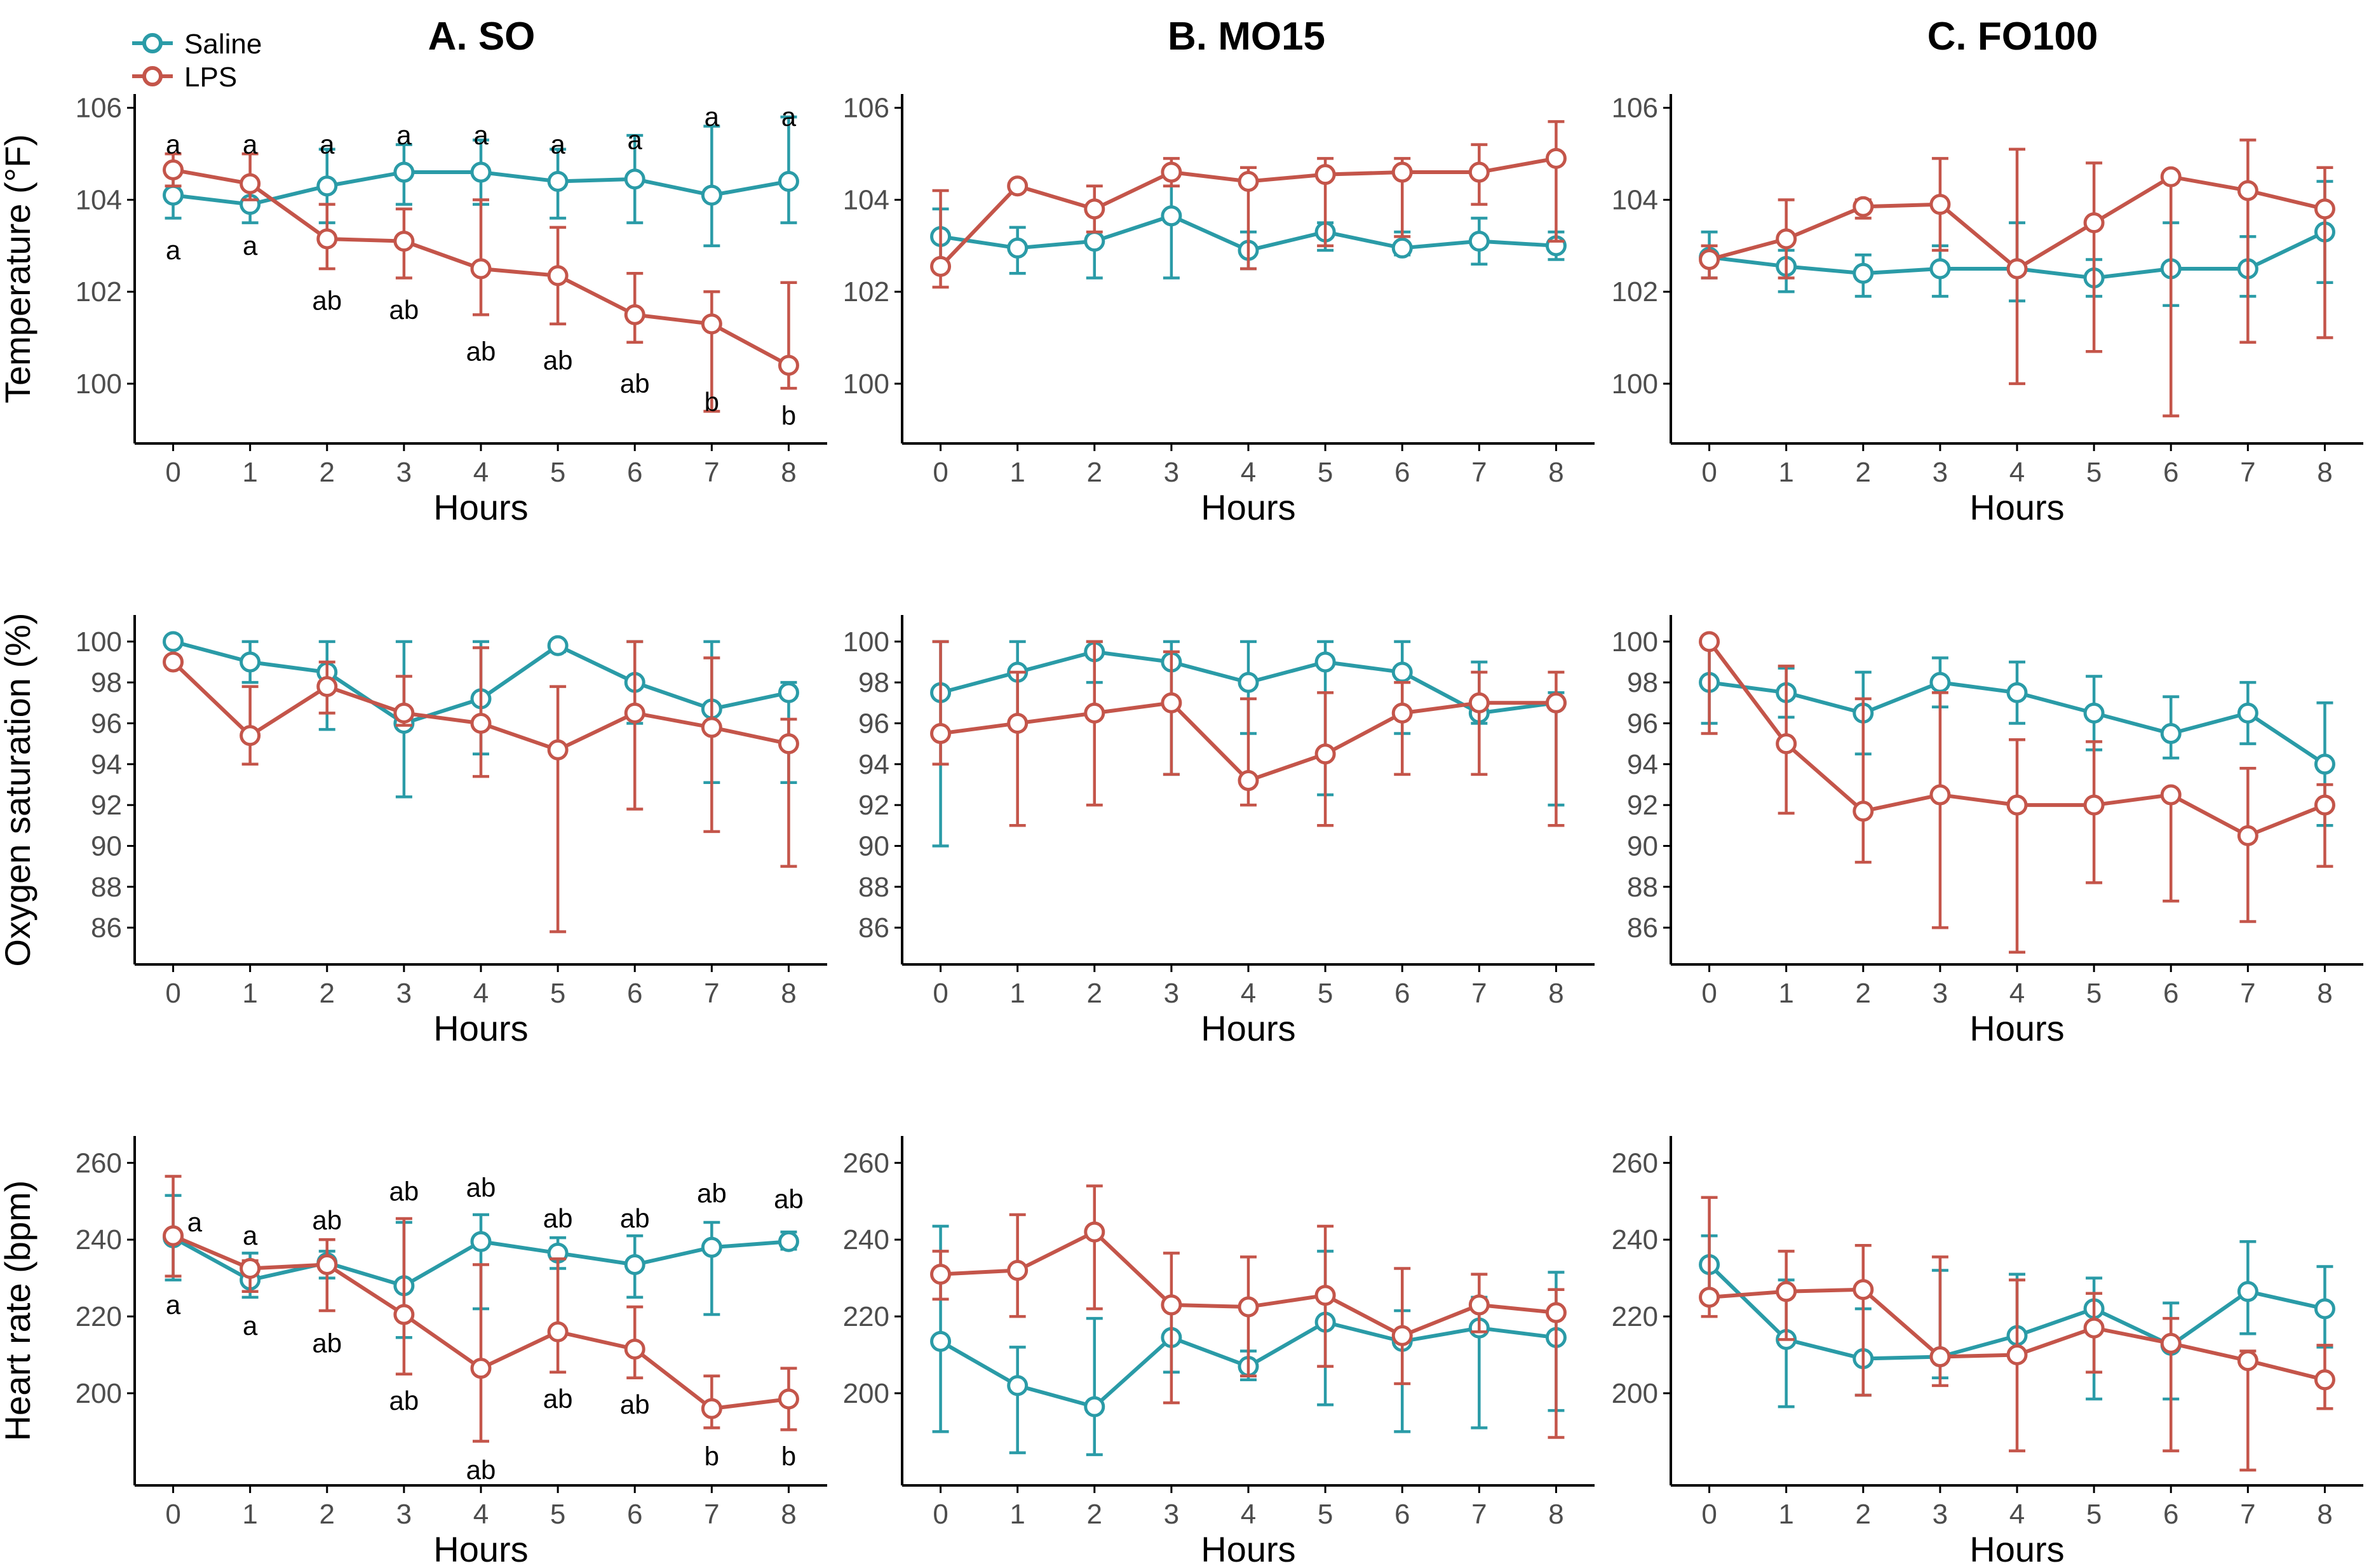  I want to click on panel-6-x-tick-label: 1, so click(1785, 993).